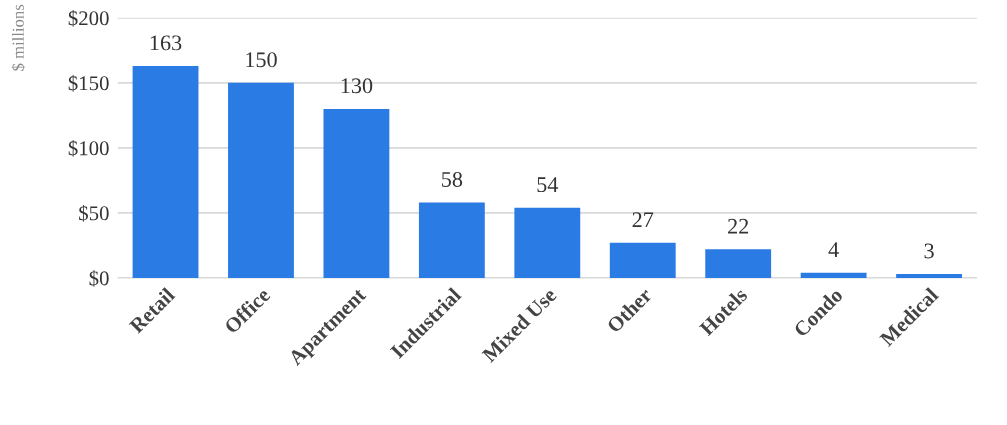 This screenshot has height=425, width=1007. I want to click on y-tick-label: $50, so click(94, 213).